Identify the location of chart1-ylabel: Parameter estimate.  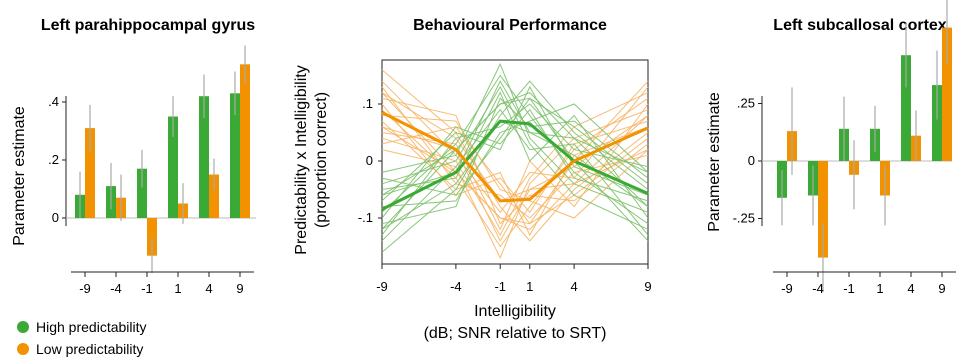
(19, 176).